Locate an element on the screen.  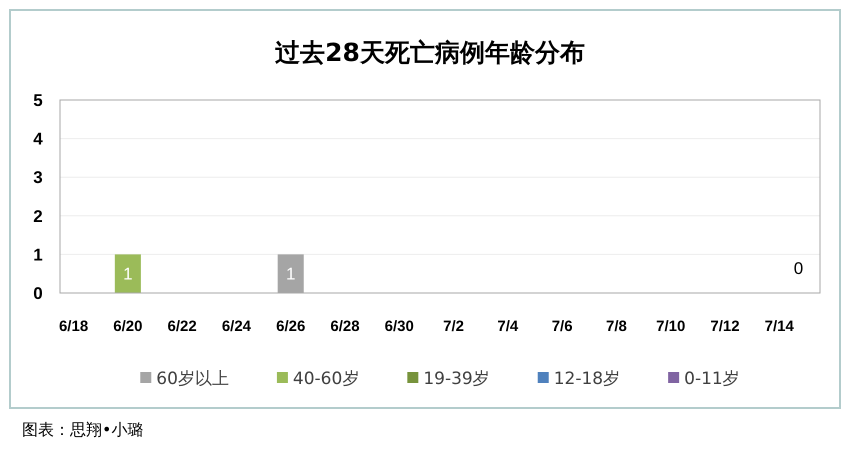
x-tick-label: 7/6 is located at coordinates (562, 326).